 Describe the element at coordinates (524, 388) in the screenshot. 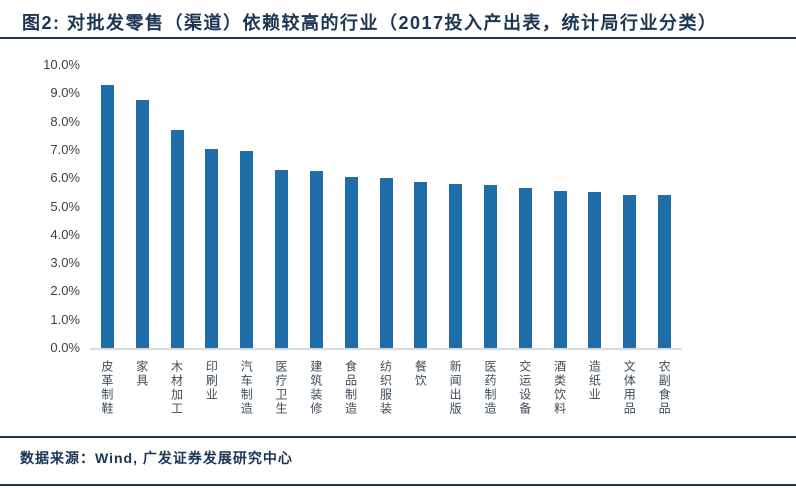

I see `x-tick-label: 交运设备` at that location.